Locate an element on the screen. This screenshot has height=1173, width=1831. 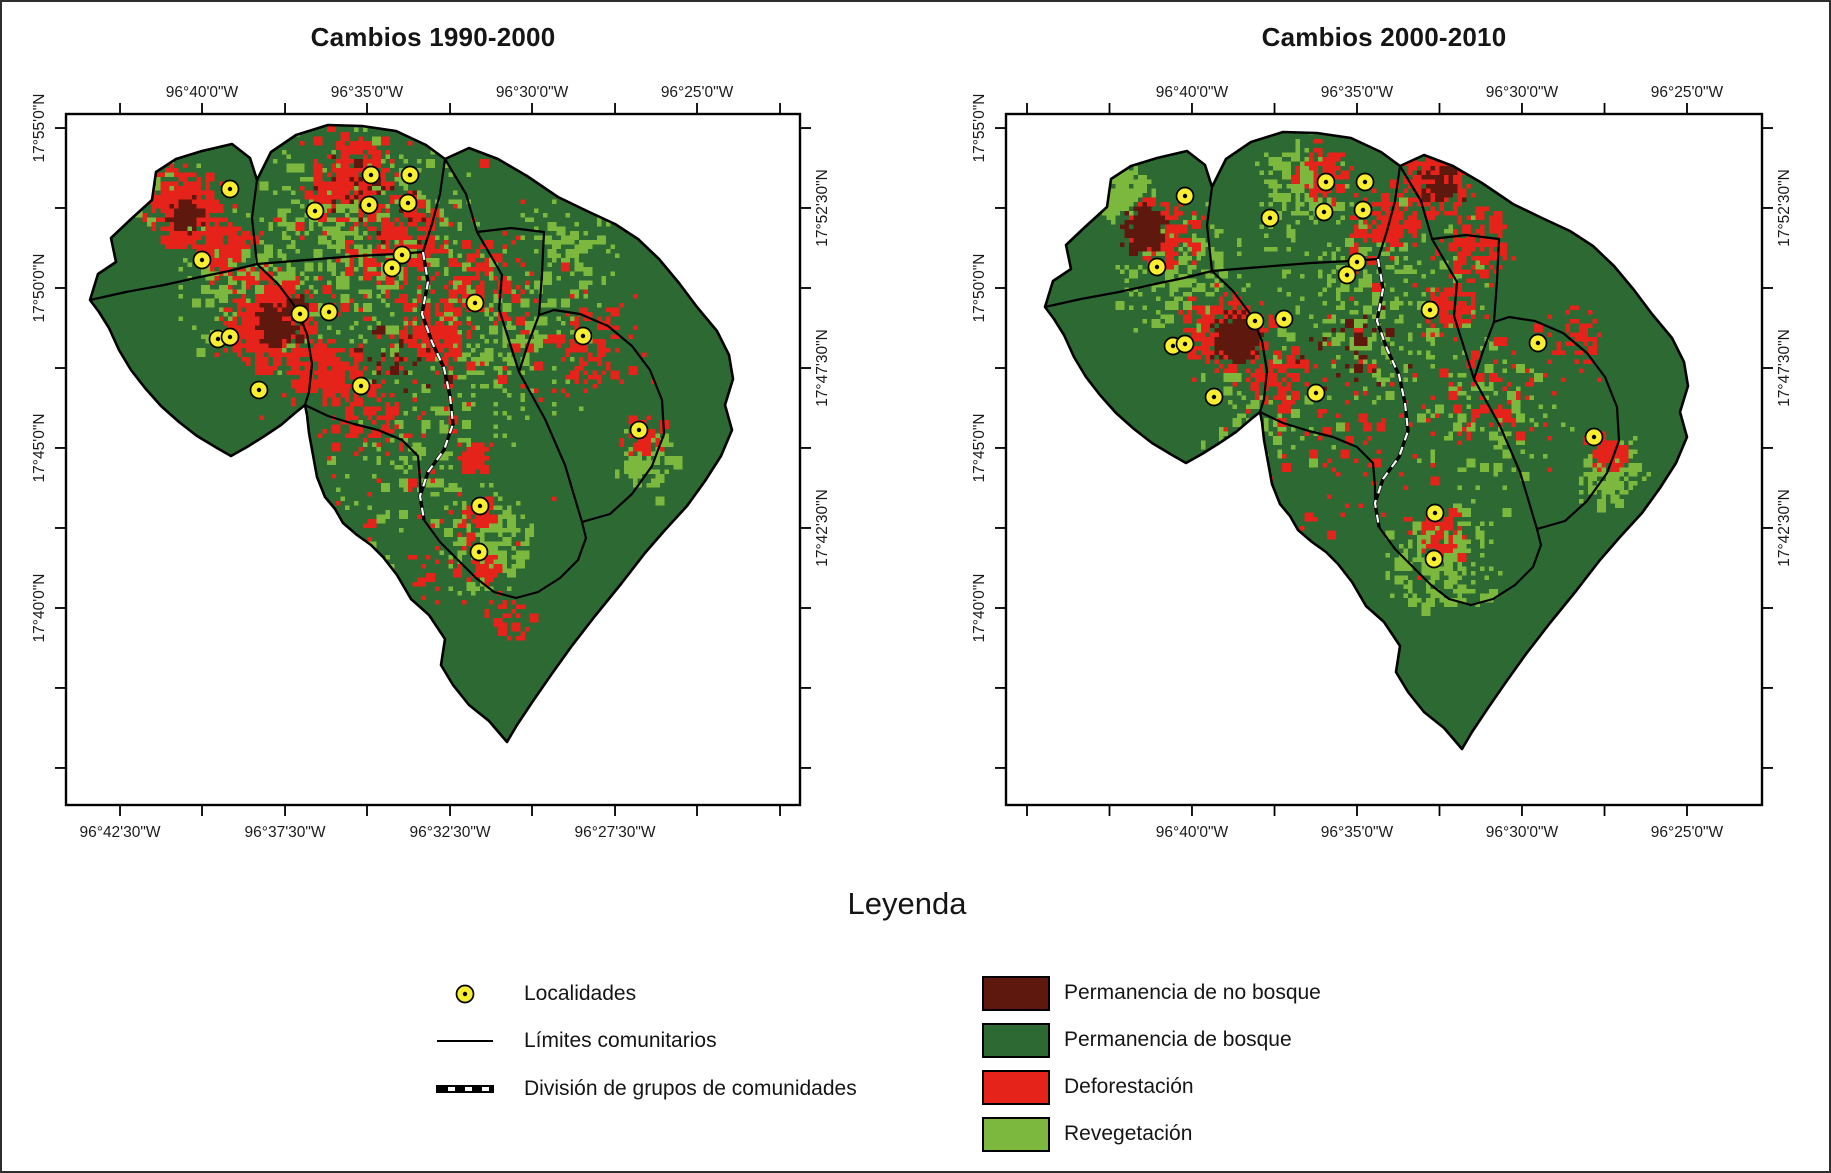
map-title-2000-2010: Cambios 2000-2010 is located at coordinates (1384, 37).